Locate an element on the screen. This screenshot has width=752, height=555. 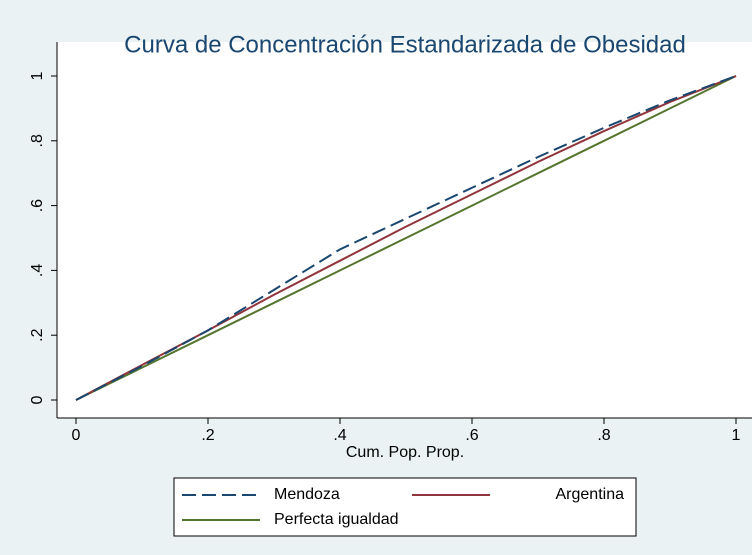
legend-label: Mendoza is located at coordinates (307, 494).